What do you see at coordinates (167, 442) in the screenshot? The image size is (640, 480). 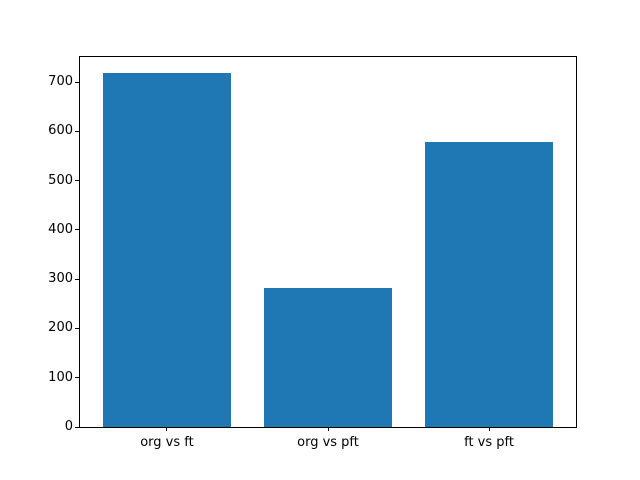 I see `x-tick-label: org vs ft` at bounding box center [167, 442].